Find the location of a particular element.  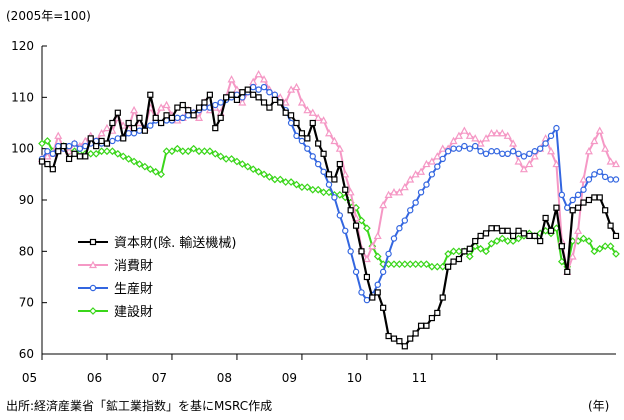

x-axis: 05 06 07 08 09 10 11 is located at coordinates (319, 369).